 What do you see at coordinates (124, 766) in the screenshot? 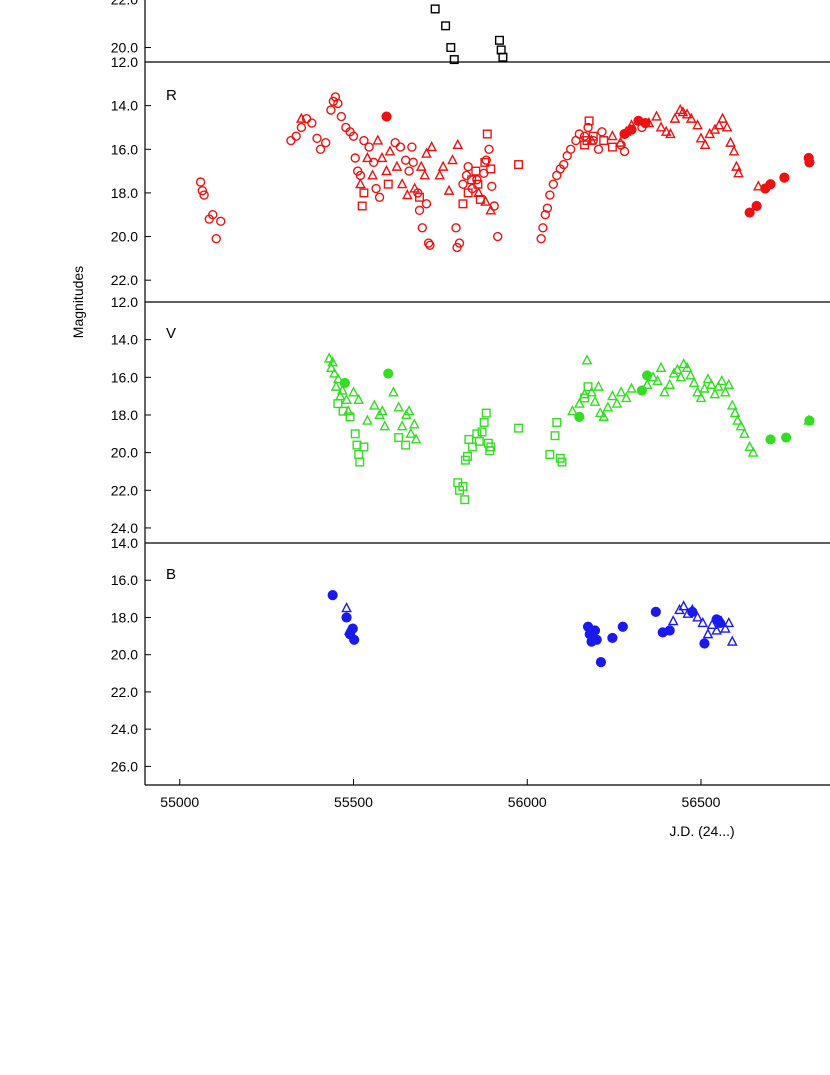
I see `y-tick-label: 26.0` at bounding box center [124, 766].